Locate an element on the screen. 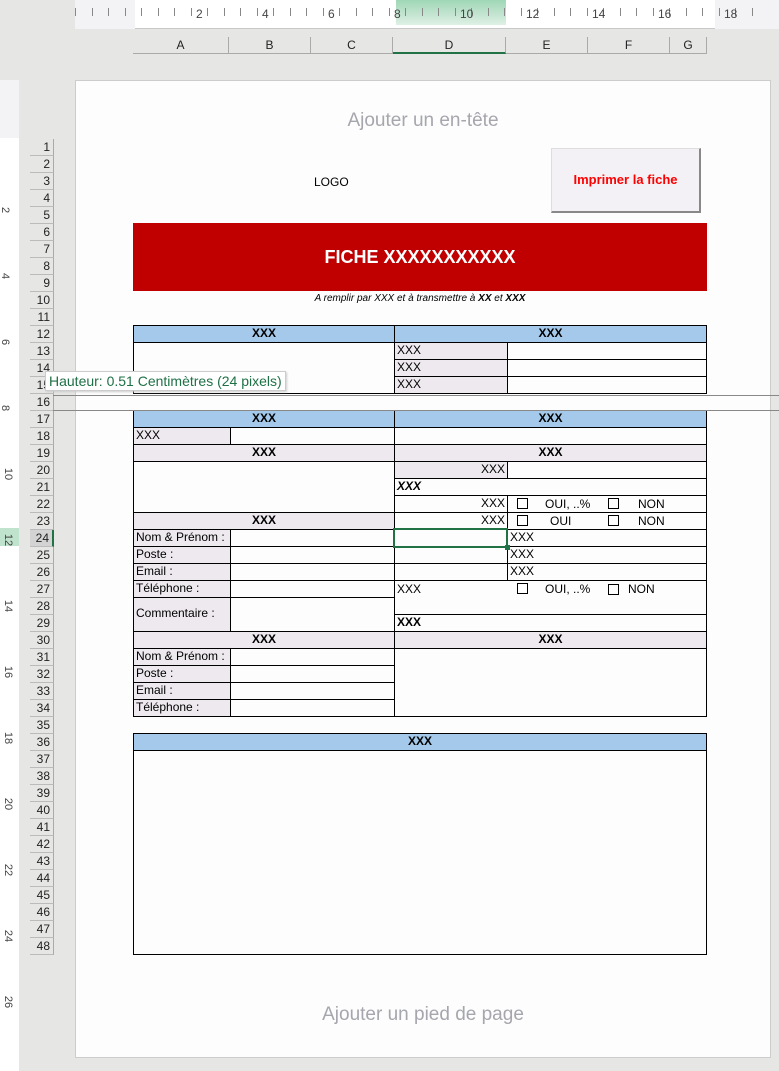 Image resolution: width=779 pixels, height=1071 pixels. row-header-11: 11 is located at coordinates (42, 317).